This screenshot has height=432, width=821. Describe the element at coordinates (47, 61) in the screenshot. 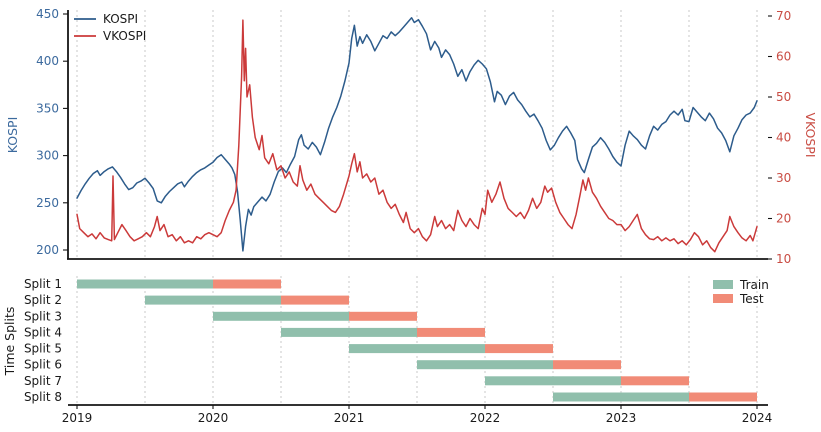

I see `kospi-tick-label: 400` at that location.